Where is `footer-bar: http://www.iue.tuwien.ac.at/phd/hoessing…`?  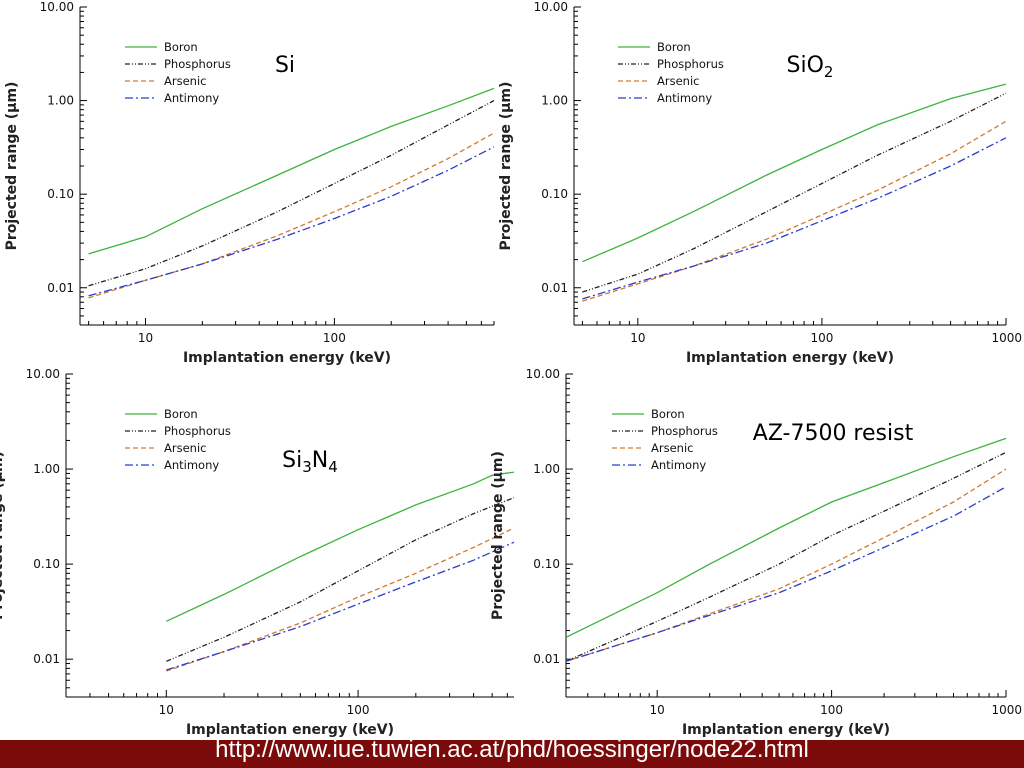
footer-bar: http://www.iue.tuwien.ac.at/phd/hoessing… is located at coordinates (512, 752).